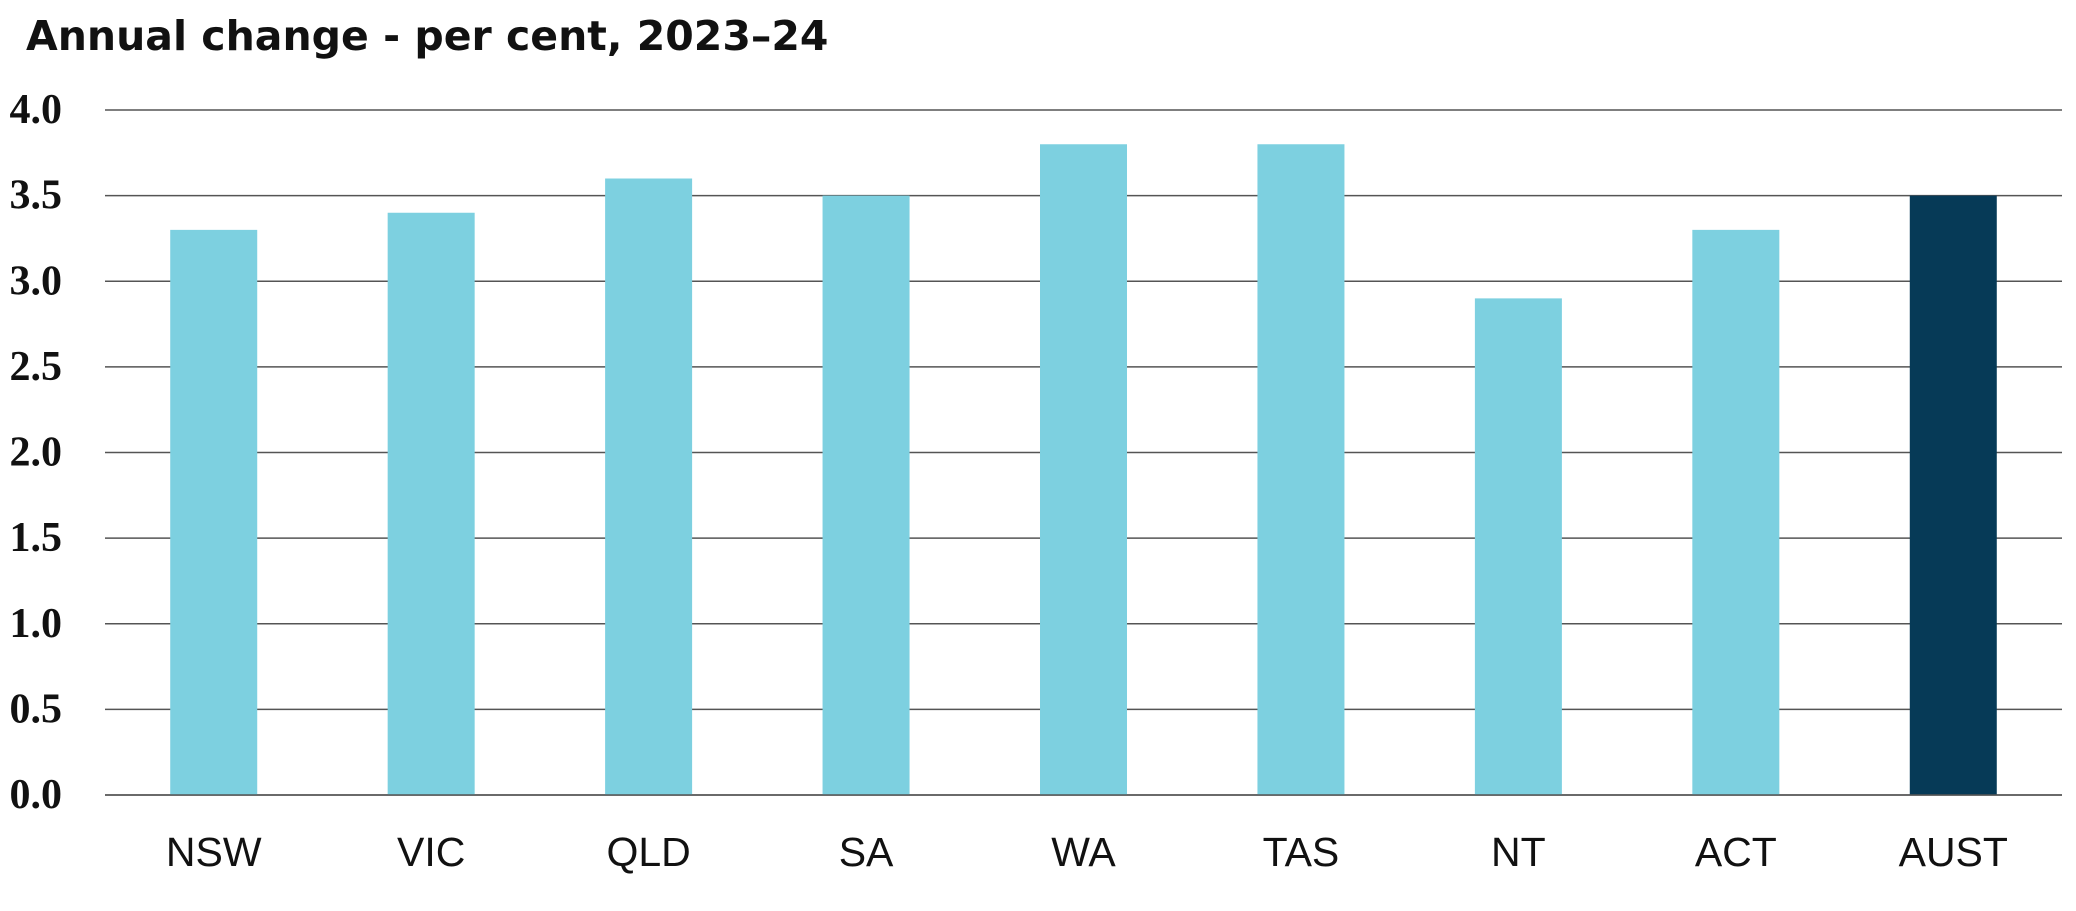 Image resolution: width=2076 pixels, height=911 pixels. I want to click on bar-sa, so click(866, 495).